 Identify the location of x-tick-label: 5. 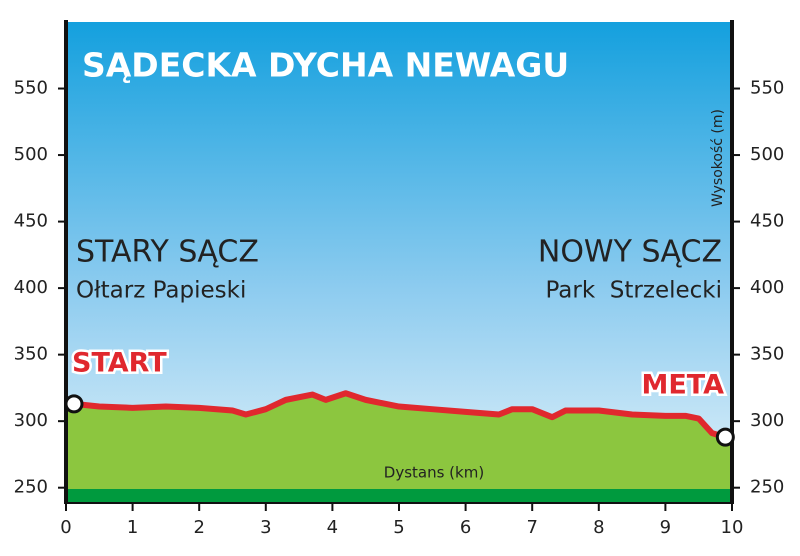
(398, 527).